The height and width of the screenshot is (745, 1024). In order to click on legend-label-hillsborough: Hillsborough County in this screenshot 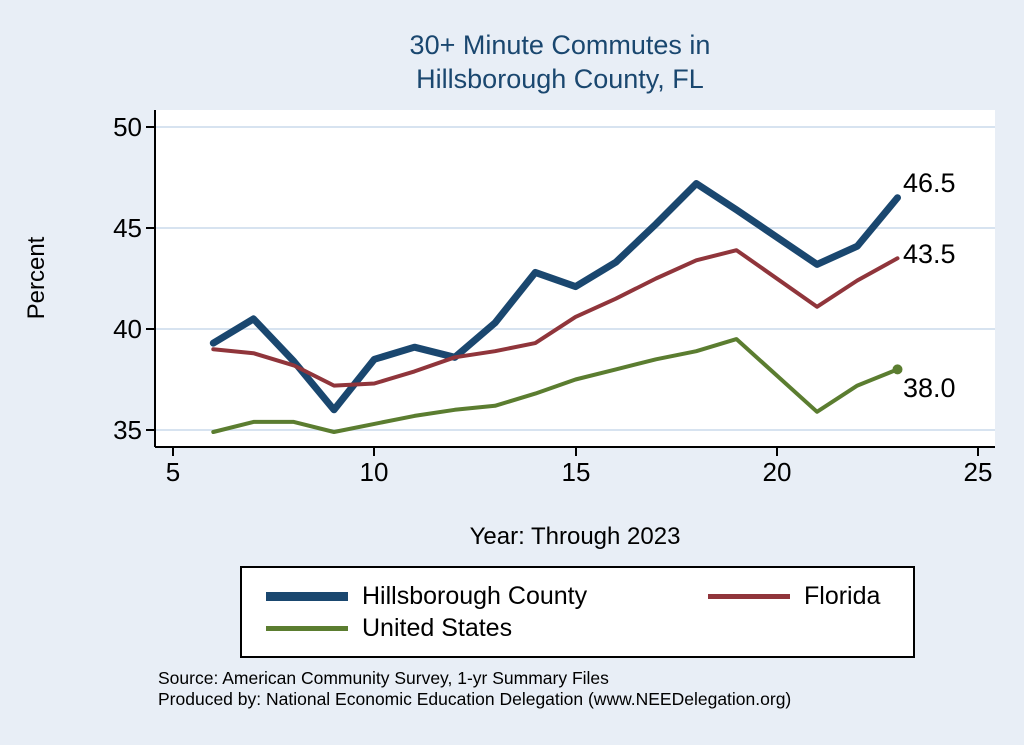, I will do `click(475, 595)`.